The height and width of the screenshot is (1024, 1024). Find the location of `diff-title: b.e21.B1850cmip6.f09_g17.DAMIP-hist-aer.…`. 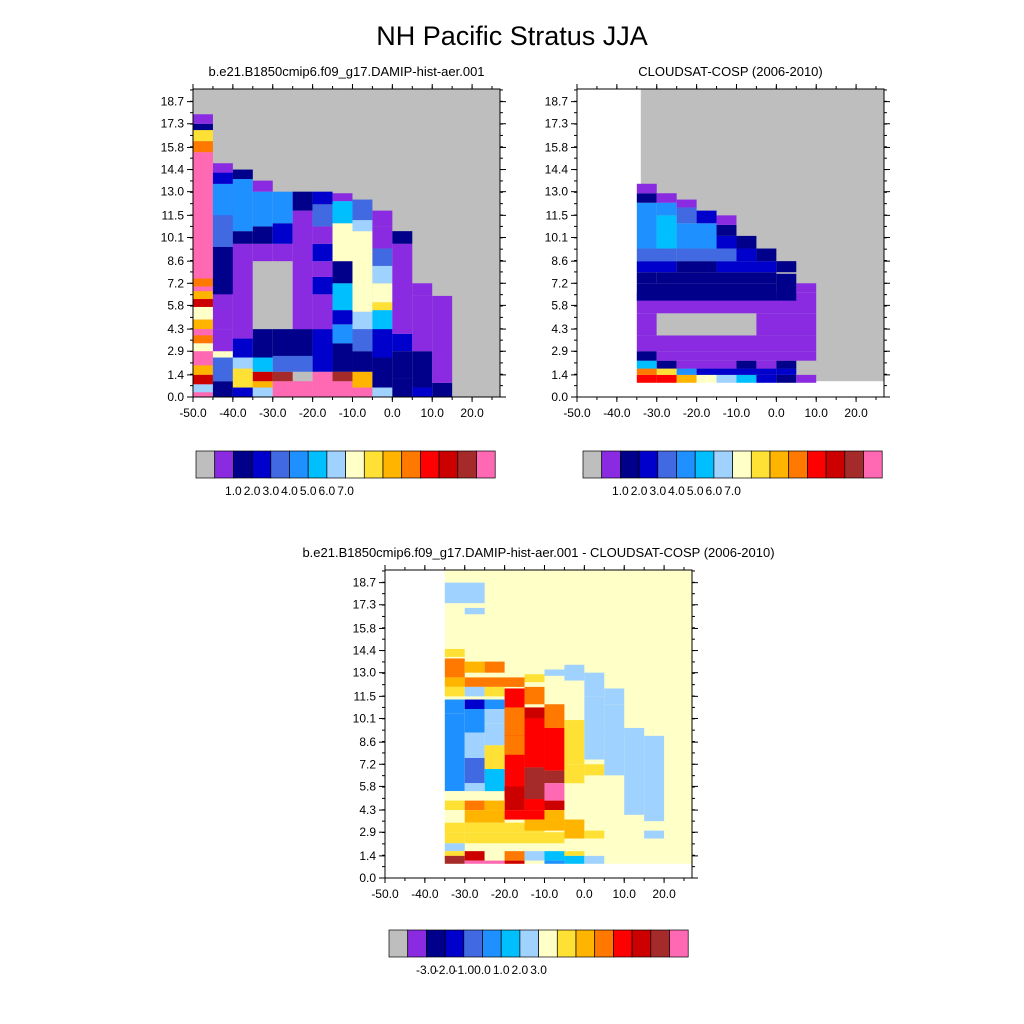

diff-title: b.e21.B1850cmip6.f09_g17.DAMIP-hist-aer.… is located at coordinates (538, 552).